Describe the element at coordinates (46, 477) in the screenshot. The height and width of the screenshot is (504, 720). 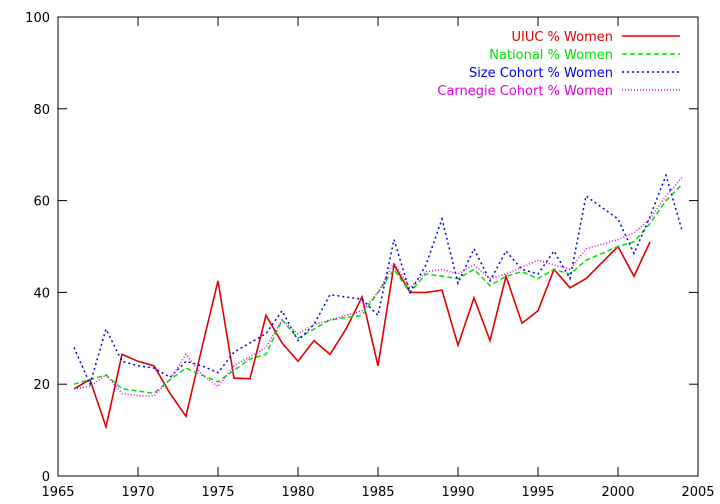
I see `y-tick-label: 0` at that location.